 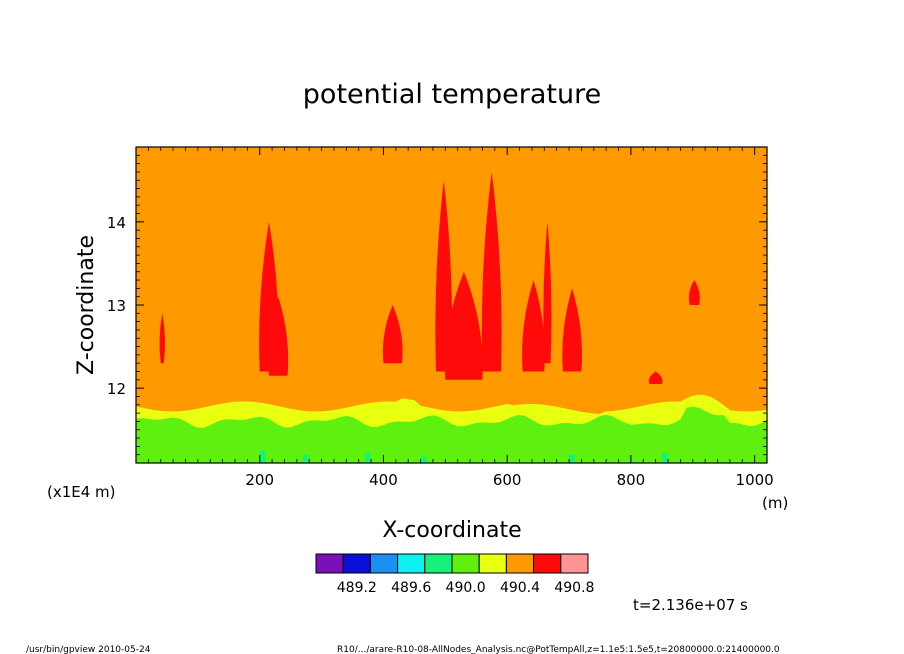 I want to click on y-tick-label-14: 14, so click(x=116, y=223).